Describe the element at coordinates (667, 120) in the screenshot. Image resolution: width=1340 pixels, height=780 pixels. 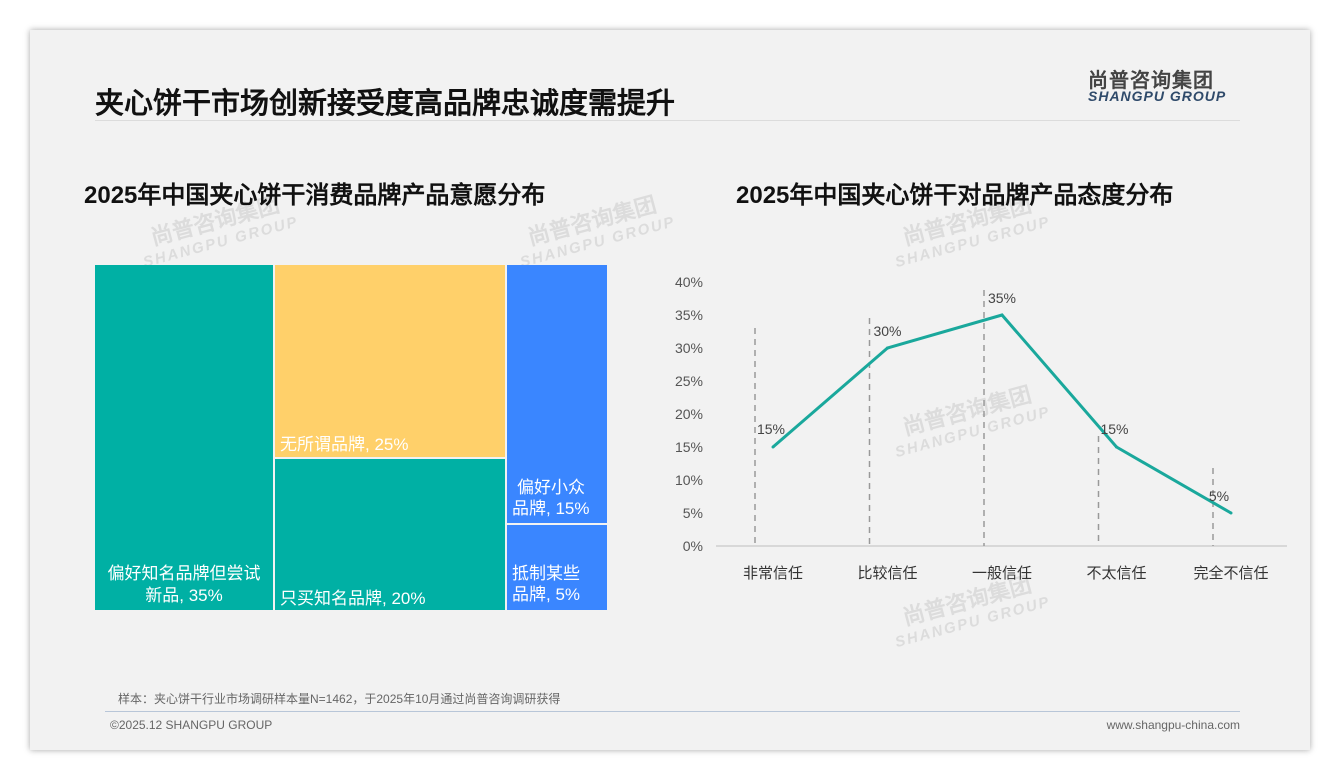
I see `divider` at that location.